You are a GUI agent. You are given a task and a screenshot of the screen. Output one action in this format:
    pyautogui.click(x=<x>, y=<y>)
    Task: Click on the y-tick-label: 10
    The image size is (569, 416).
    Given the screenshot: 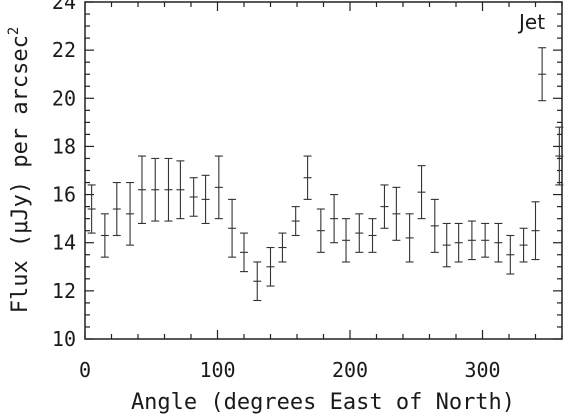 What is the action you would take?
    pyautogui.click(x=64, y=339)
    